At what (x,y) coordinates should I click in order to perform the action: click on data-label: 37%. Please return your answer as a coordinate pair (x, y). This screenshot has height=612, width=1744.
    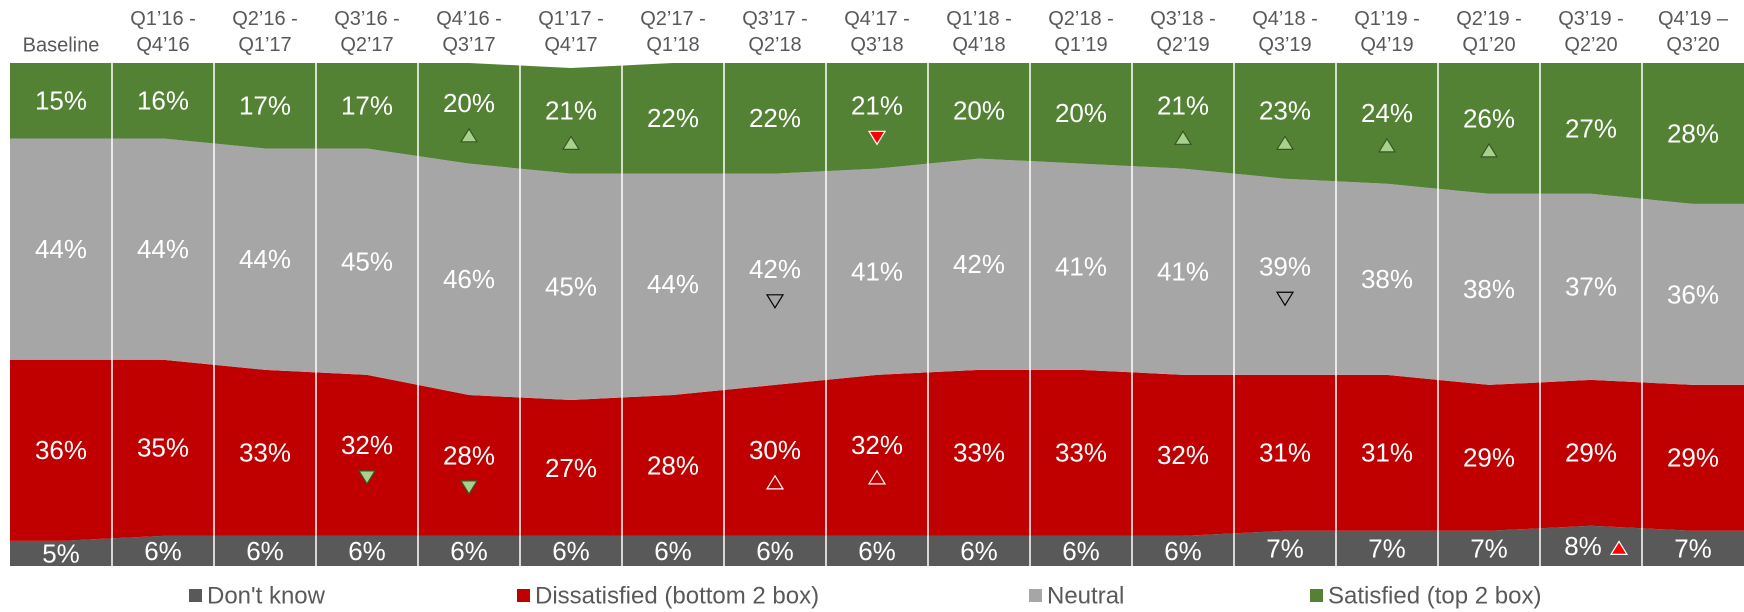
    Looking at the image, I should click on (1591, 287).